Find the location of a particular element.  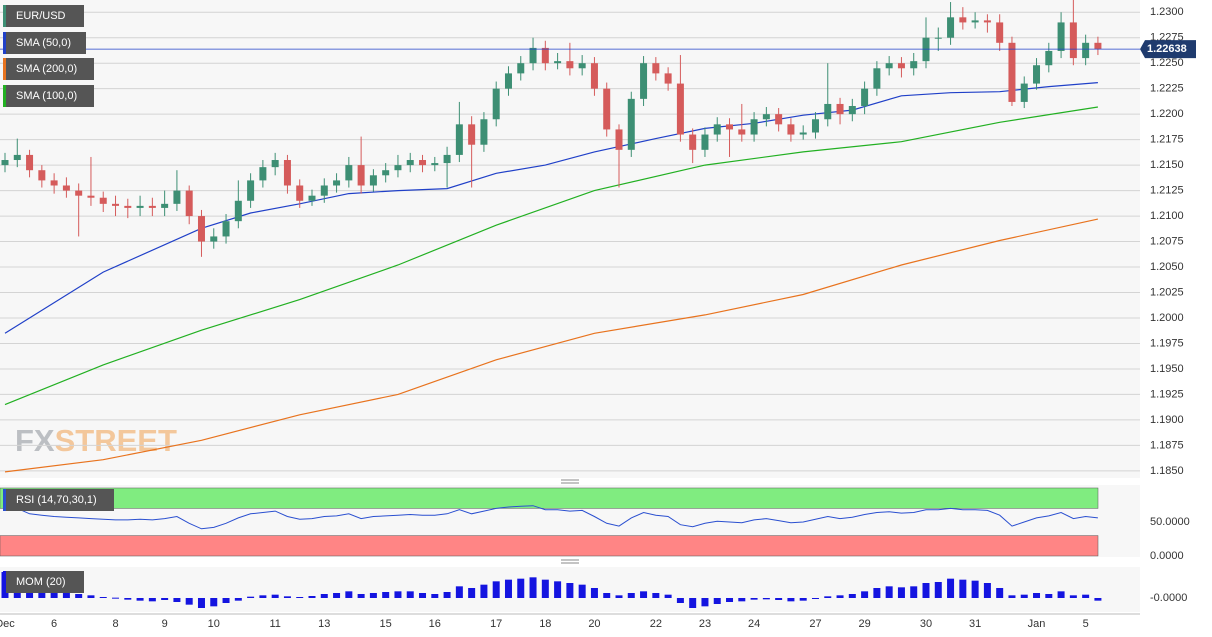

x-tick-label: 11 is located at coordinates (274, 624).